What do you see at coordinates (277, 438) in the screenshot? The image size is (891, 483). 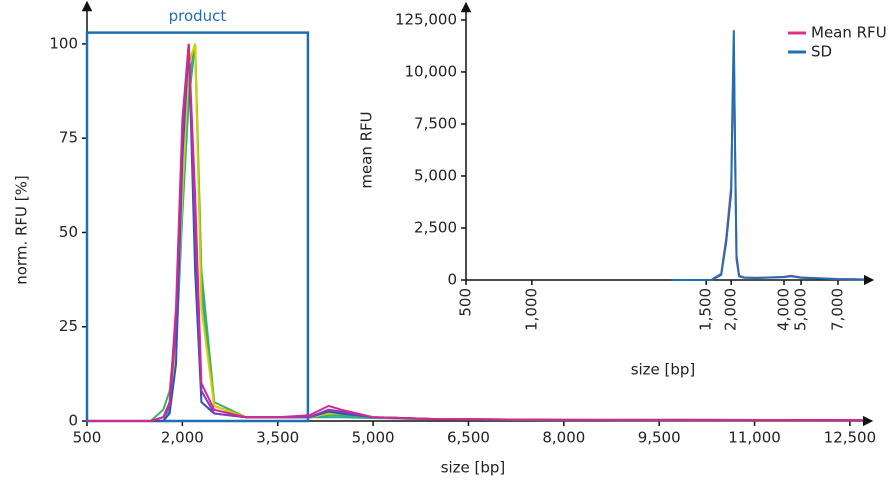 I see `x-tick-label: 3,500` at bounding box center [277, 438].